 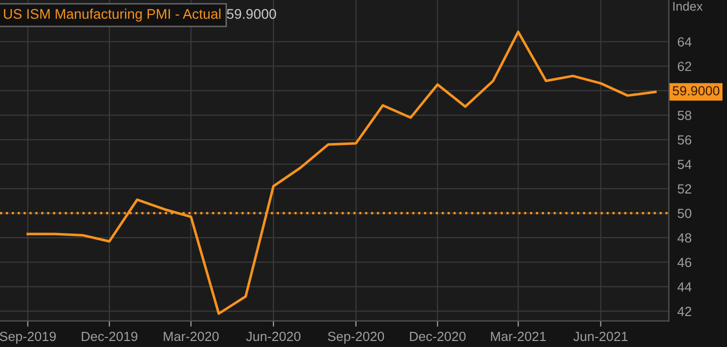 What do you see at coordinates (685, 189) in the screenshot?
I see `y-tick-label: 52` at bounding box center [685, 189].